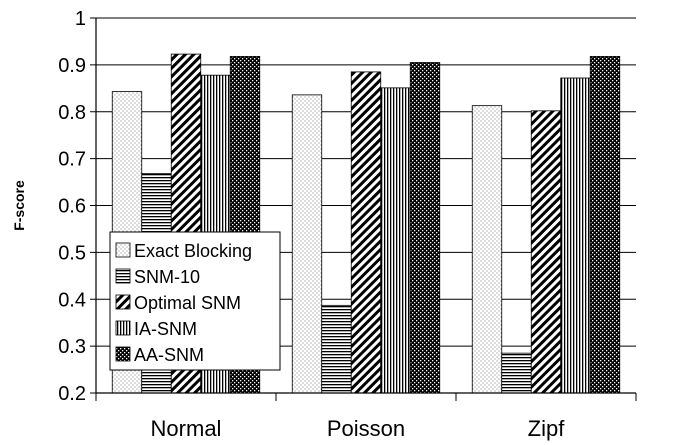  I want to click on bar-optimal-snm-poisson, so click(366, 232).